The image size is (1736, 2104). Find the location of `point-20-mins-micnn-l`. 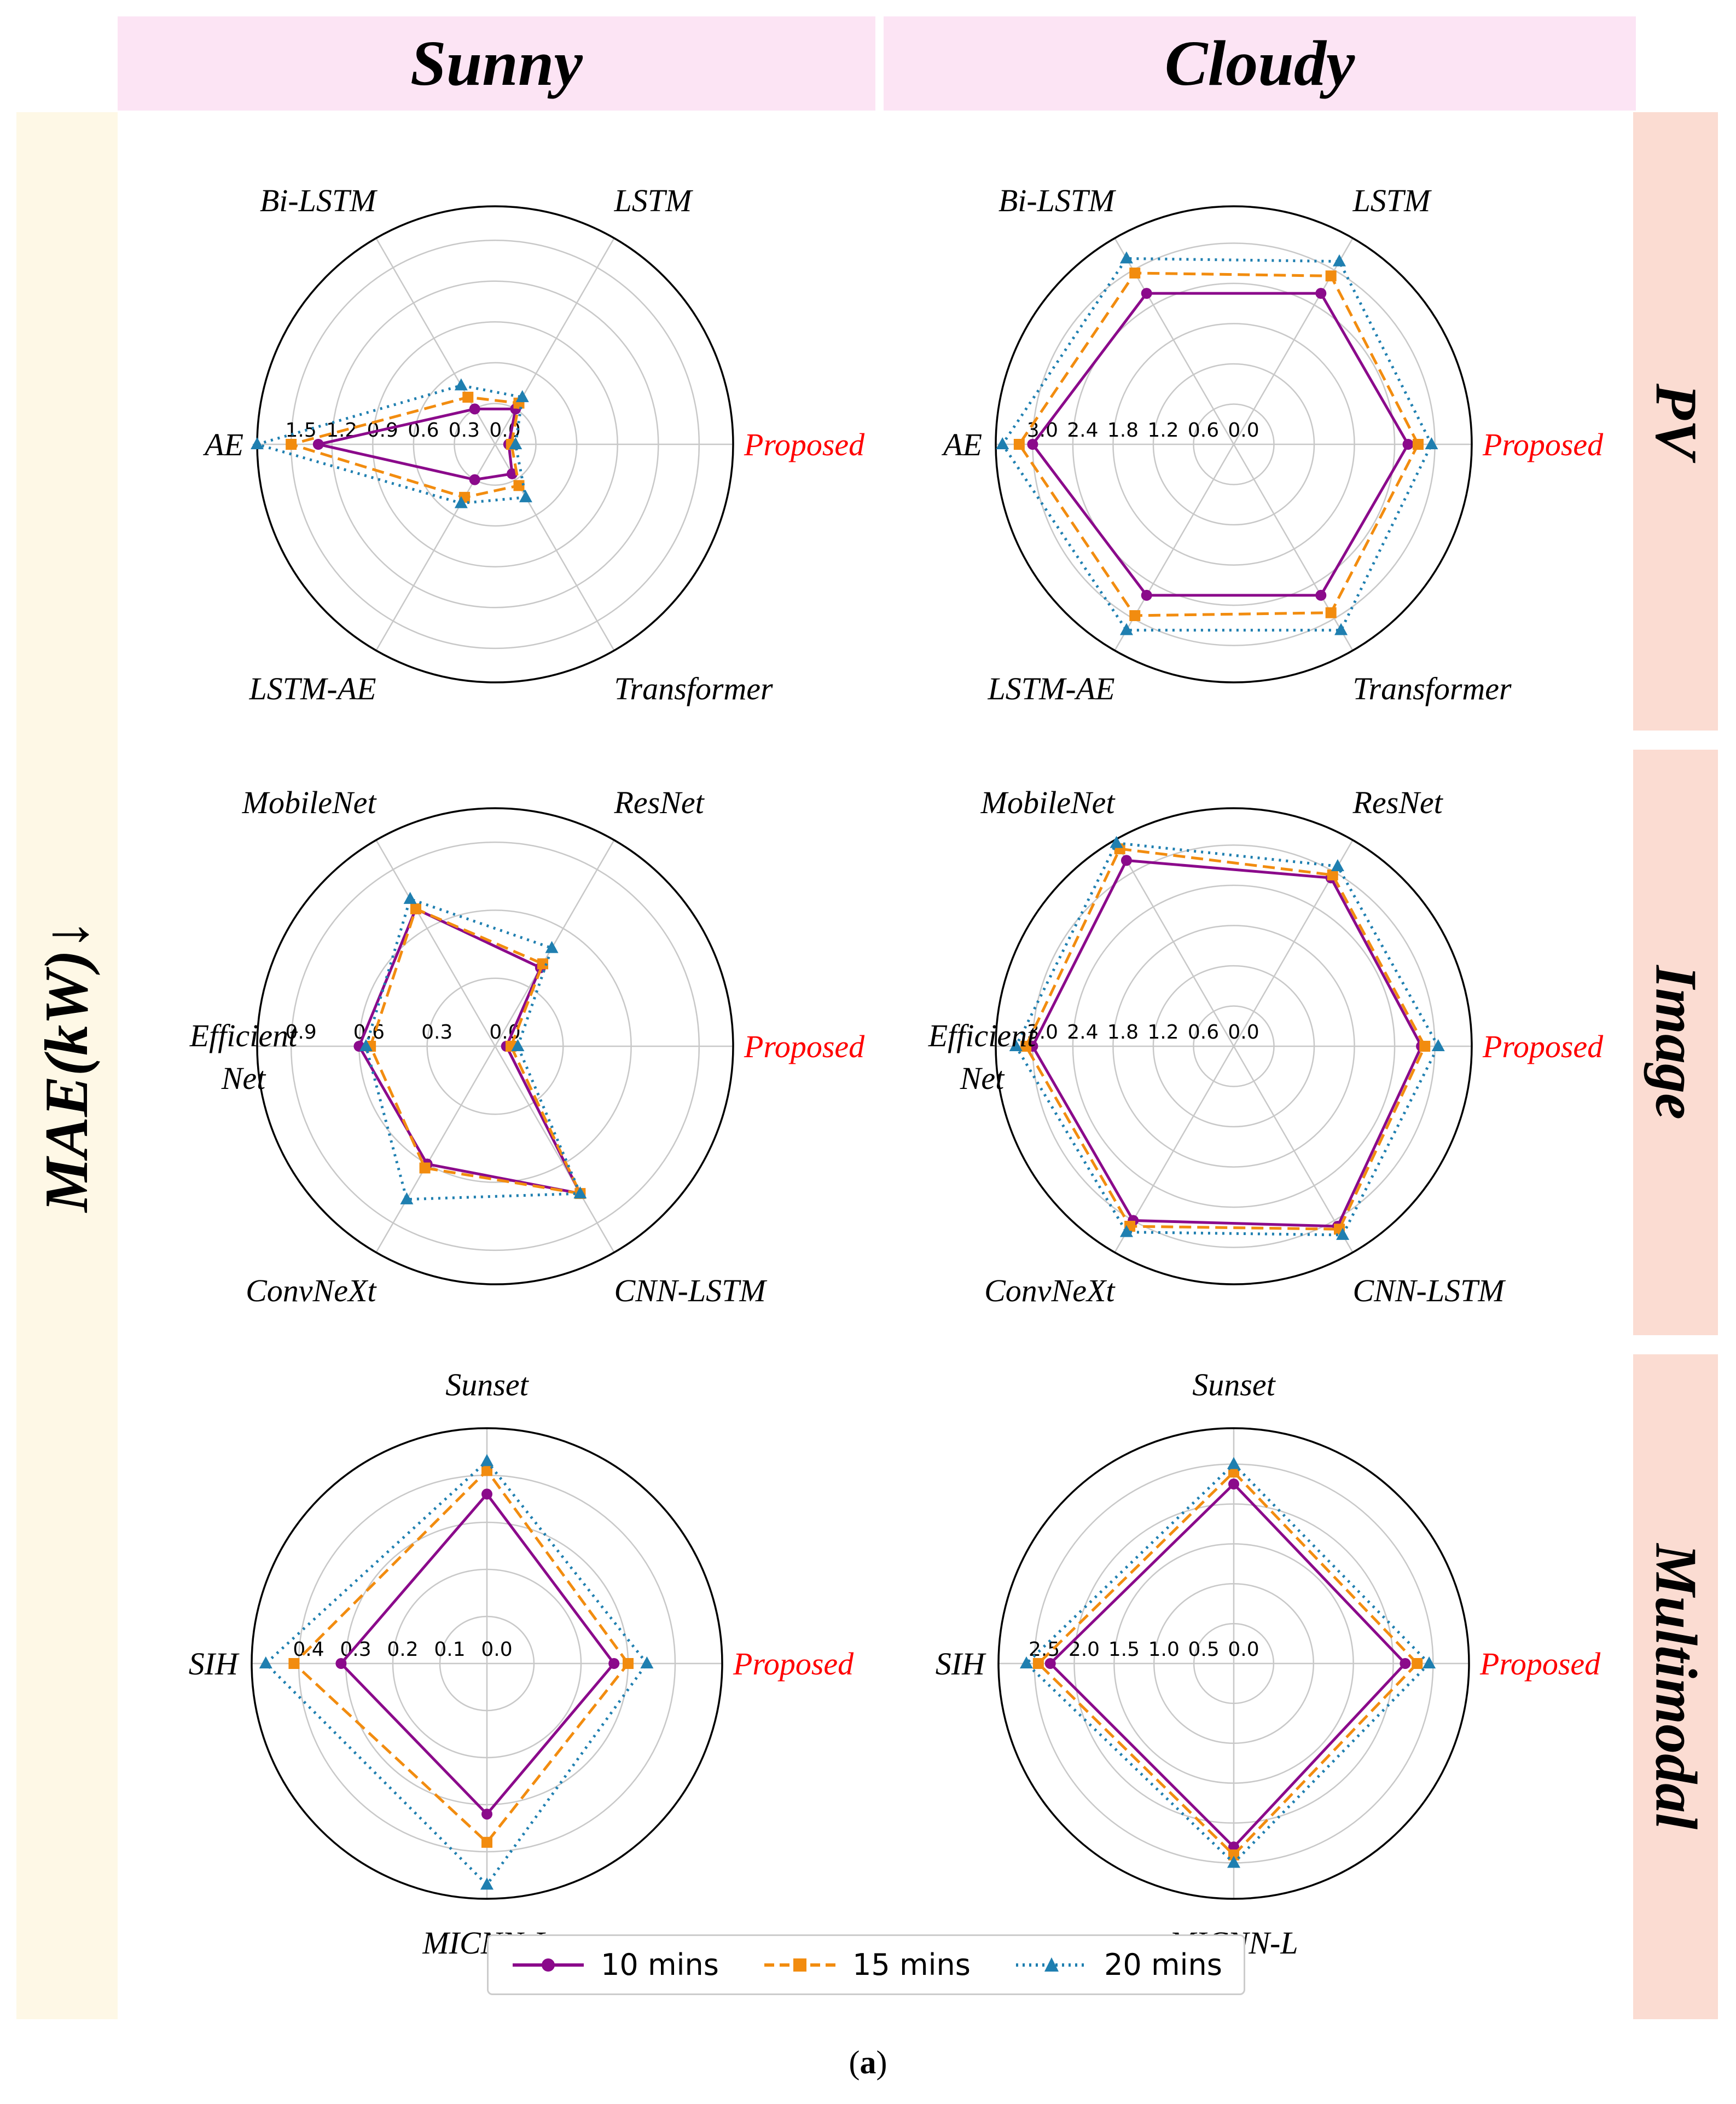

point-20-mins-micnn-l is located at coordinates (486, 1883).